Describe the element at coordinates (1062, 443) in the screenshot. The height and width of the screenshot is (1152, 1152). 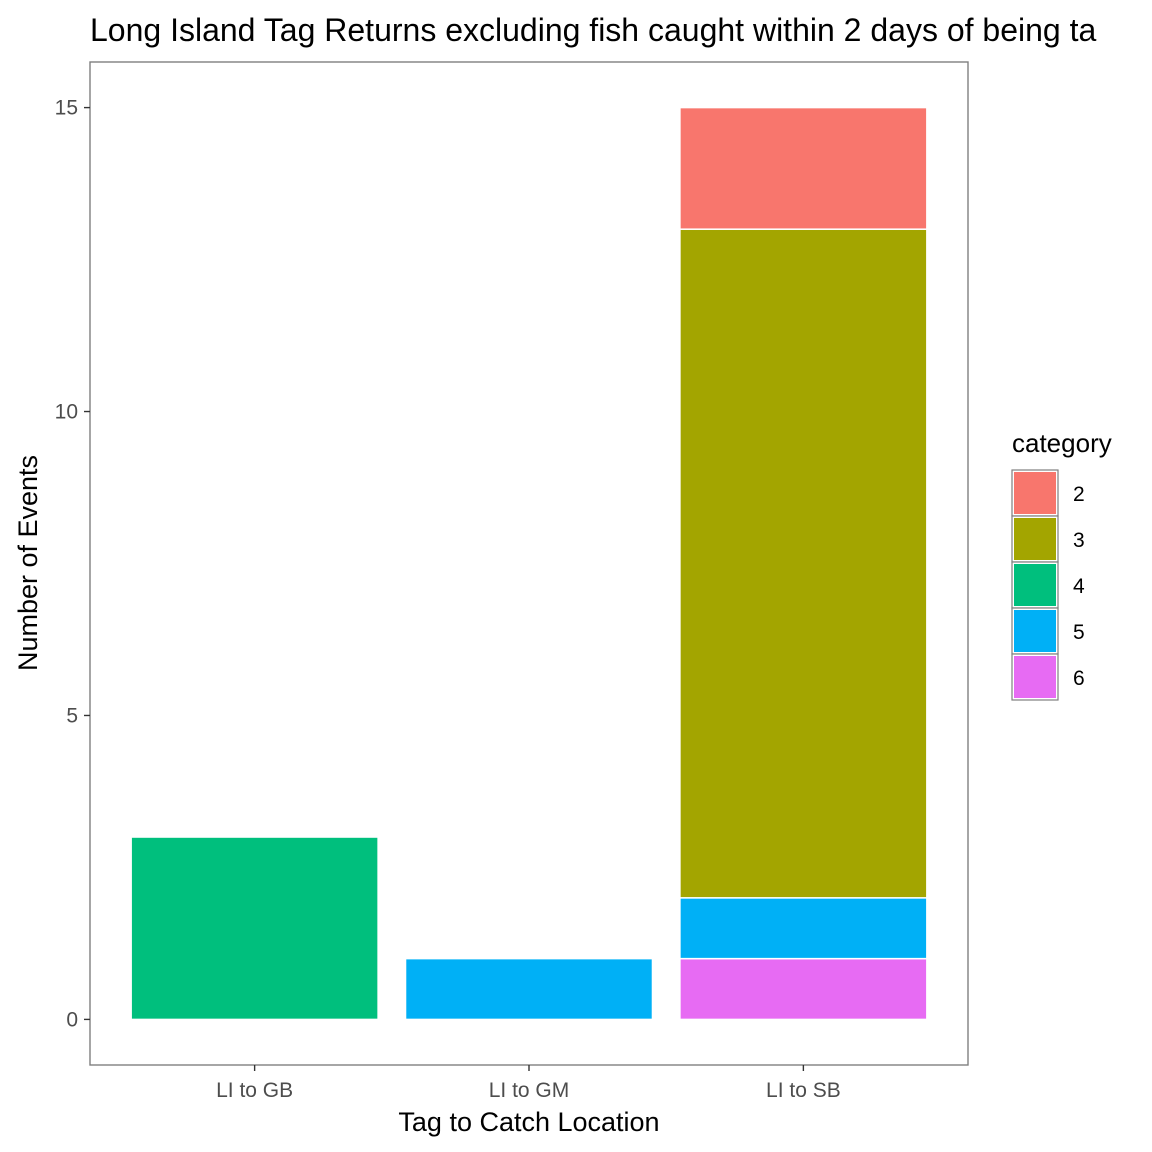
I see `legend-title: category` at that location.